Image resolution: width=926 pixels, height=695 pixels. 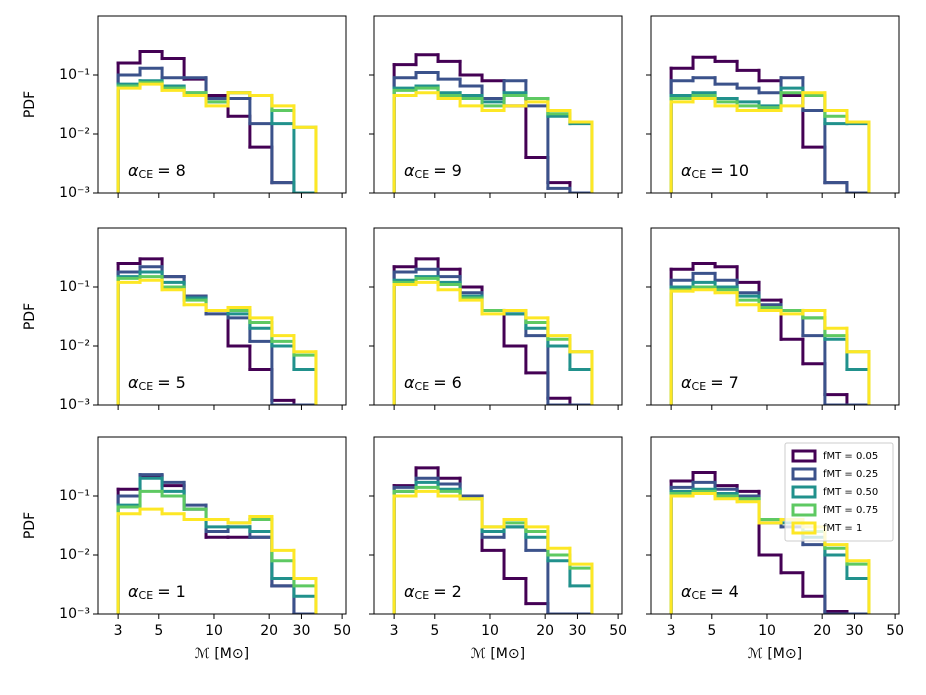 I want to click on legend-label: fMT = 1, so click(x=842, y=528).